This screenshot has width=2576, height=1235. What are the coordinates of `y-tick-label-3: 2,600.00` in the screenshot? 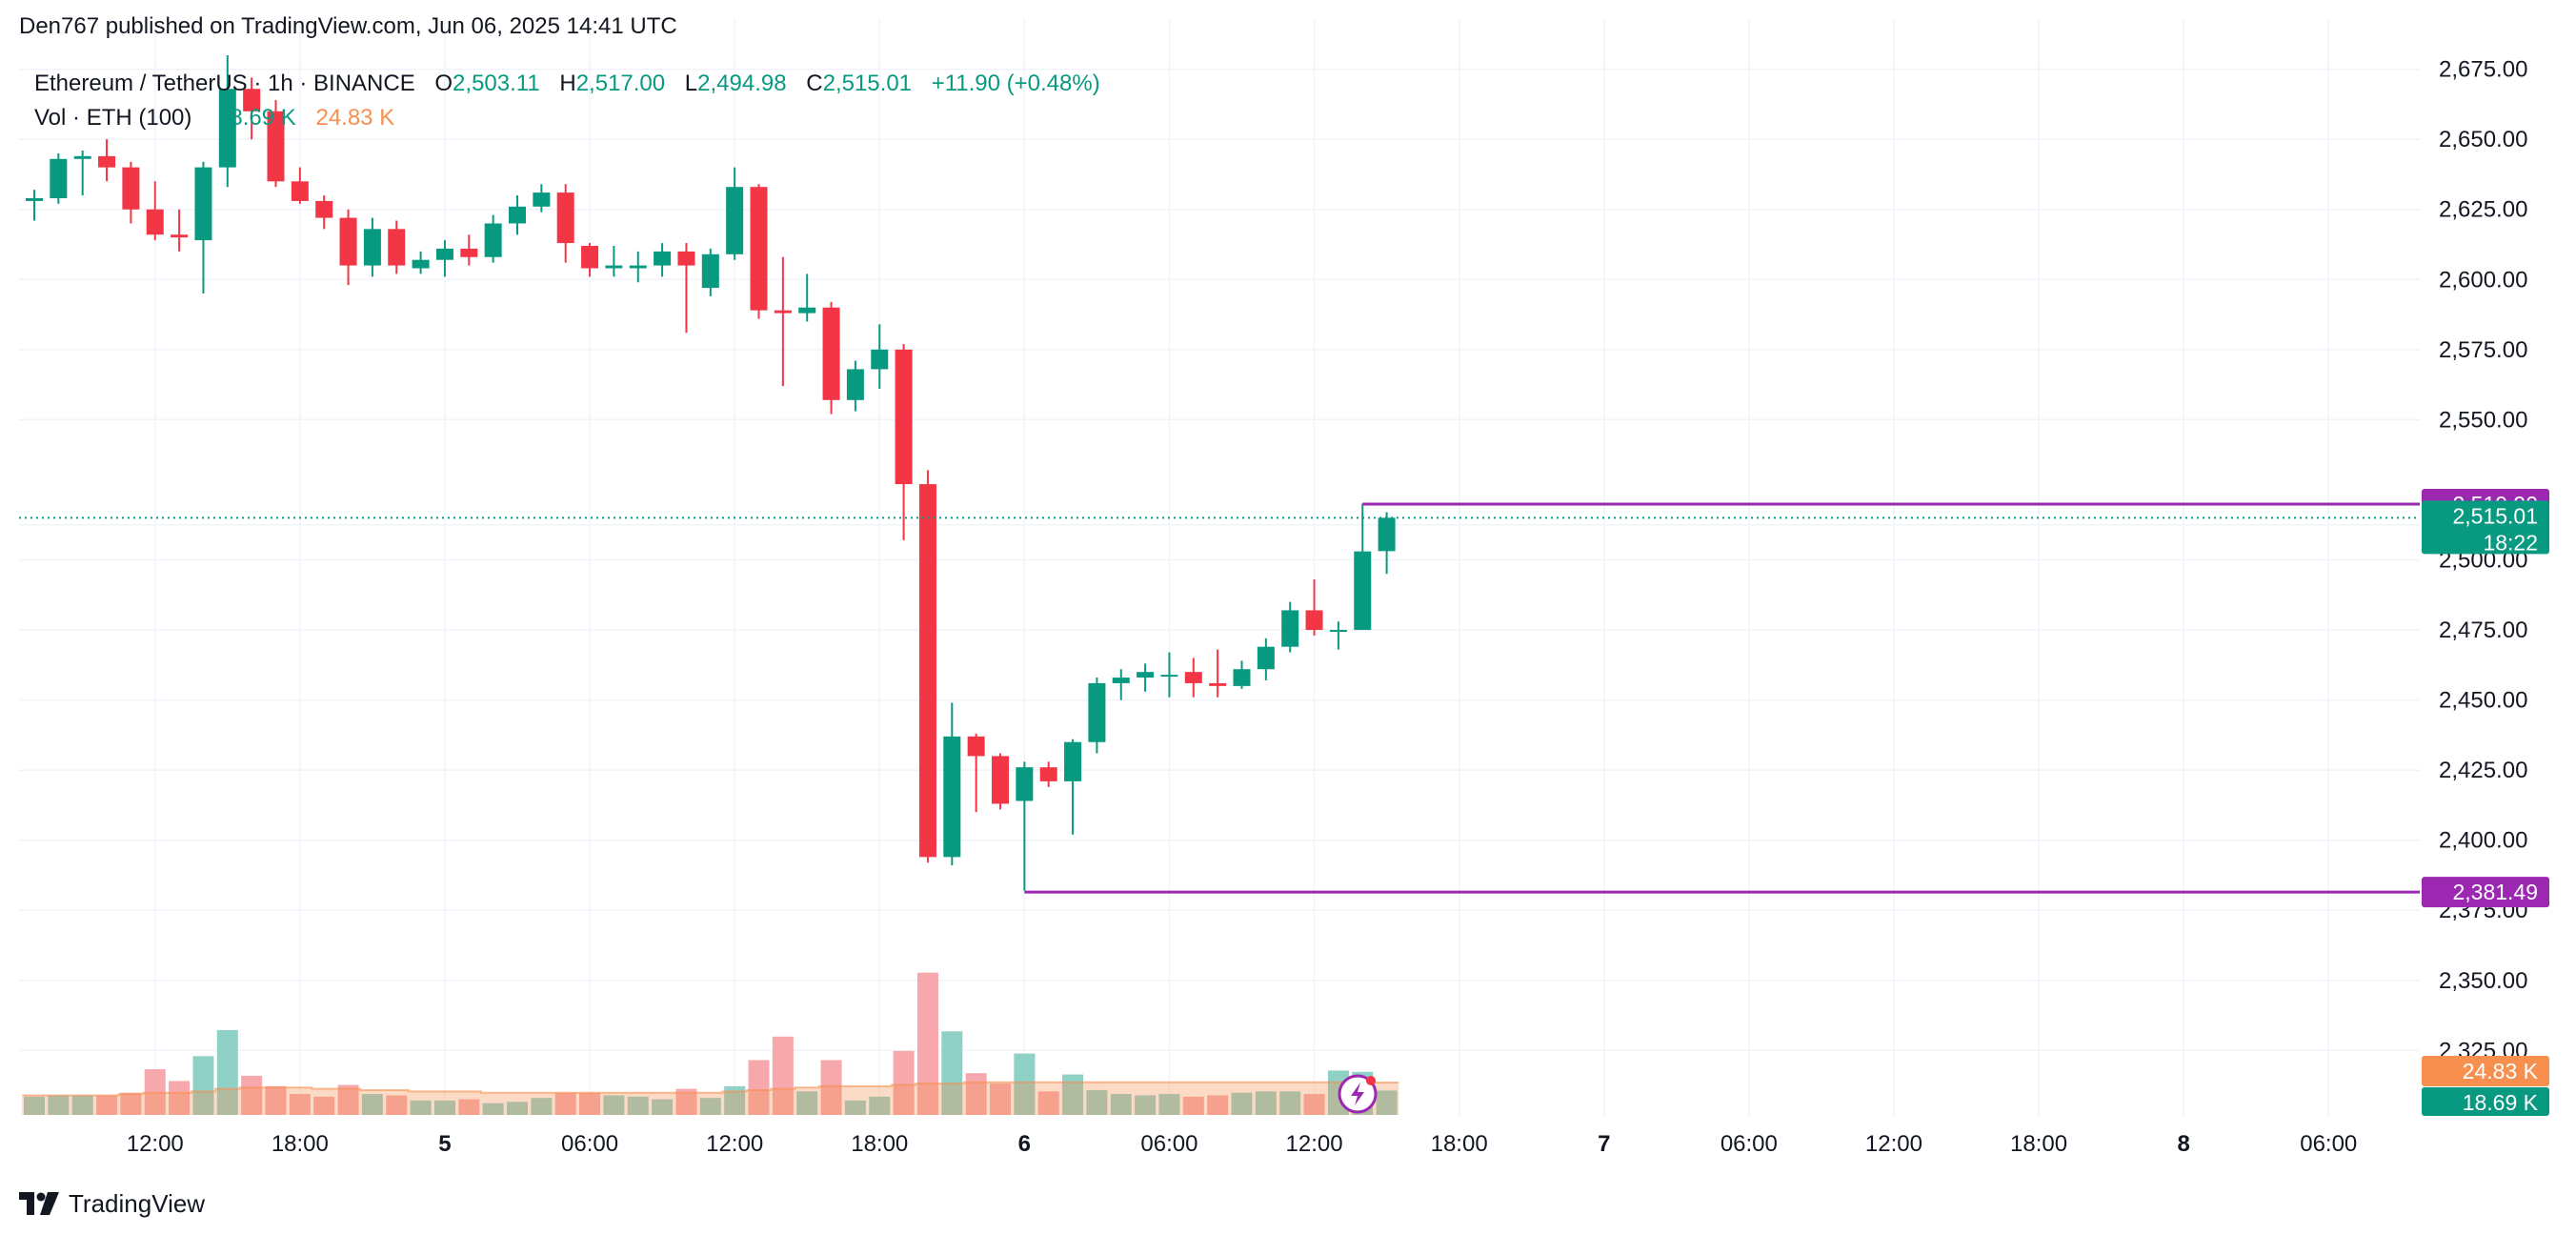 It's located at (2483, 280).